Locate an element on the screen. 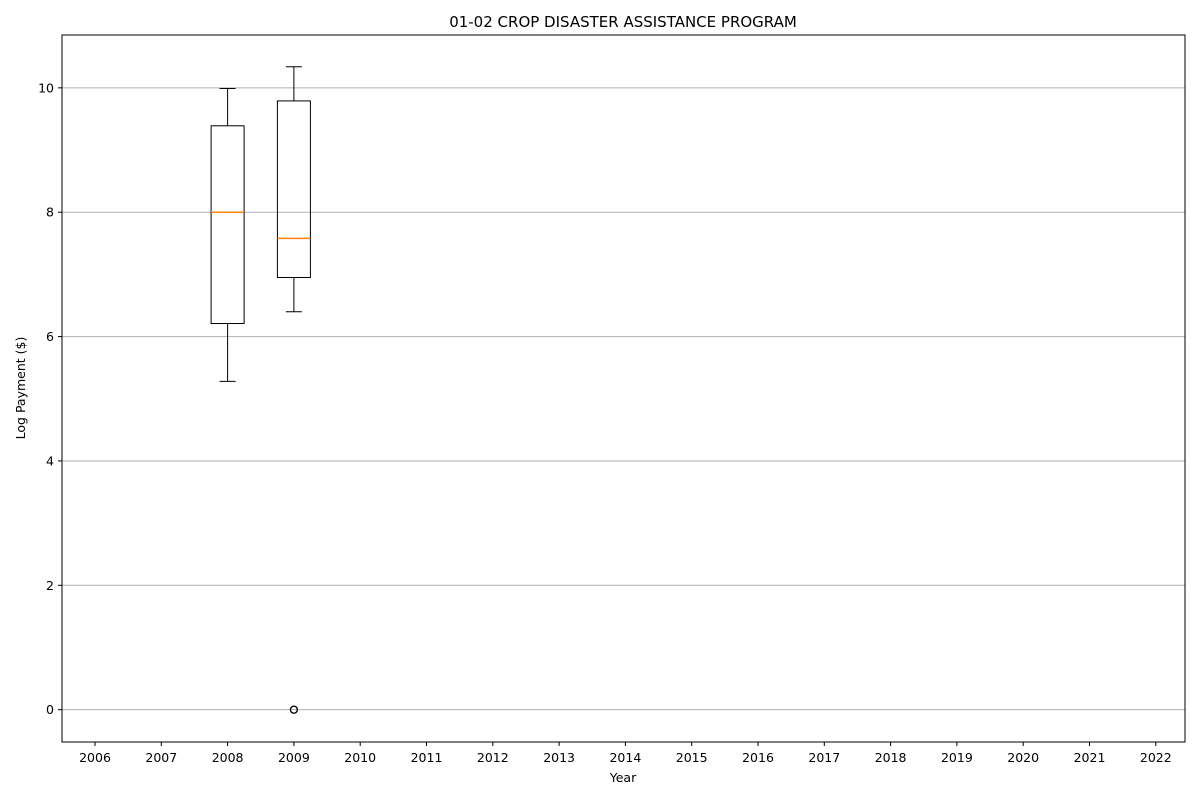 The height and width of the screenshot is (800, 1200). x-tick-label: 2014 is located at coordinates (625, 757).